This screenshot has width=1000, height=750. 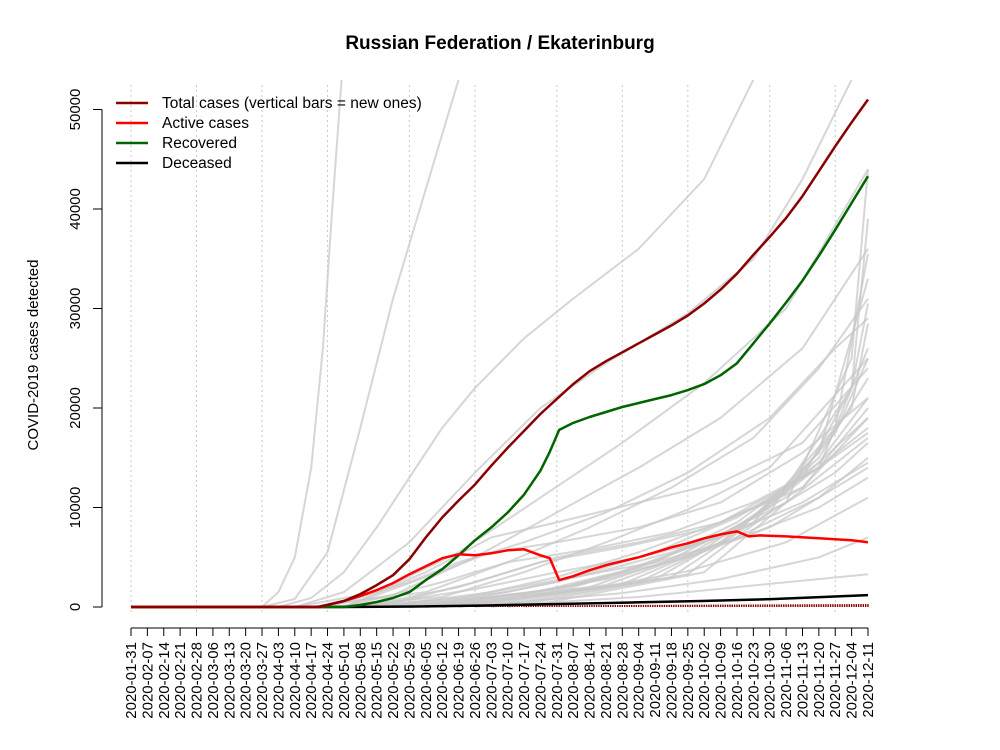 What do you see at coordinates (573, 680) in the screenshot?
I see `x-tick-label: 2020-08-07` at bounding box center [573, 680].